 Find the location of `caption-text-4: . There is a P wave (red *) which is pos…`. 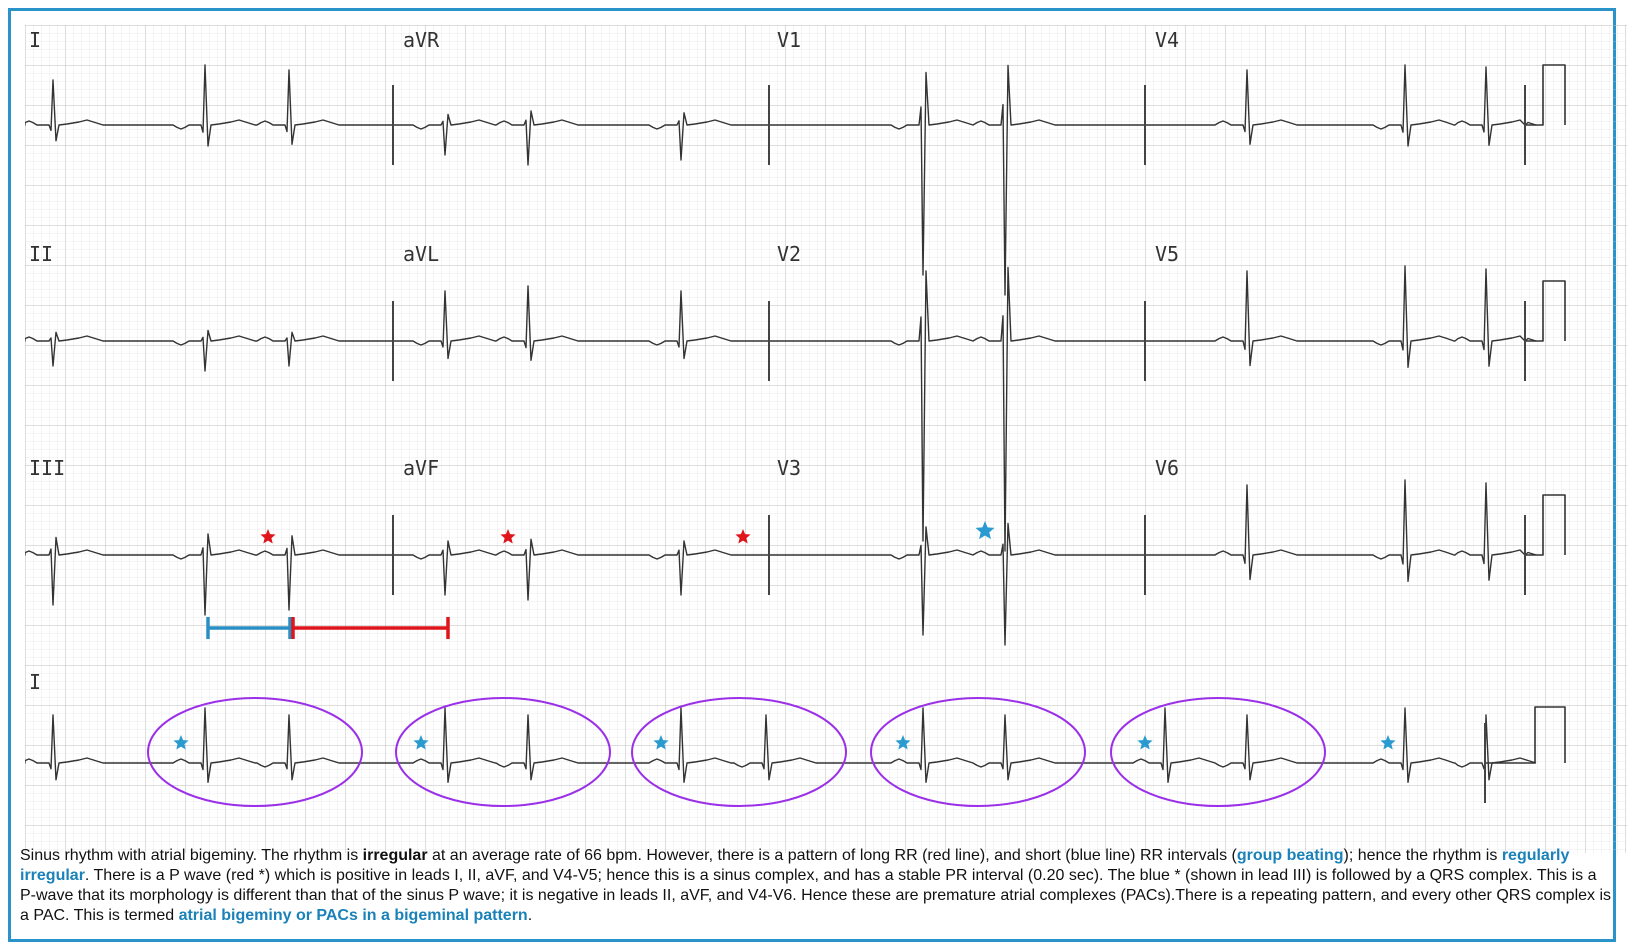

caption-text-4: . There is a P wave (red *) which is pos… is located at coordinates (816, 895).